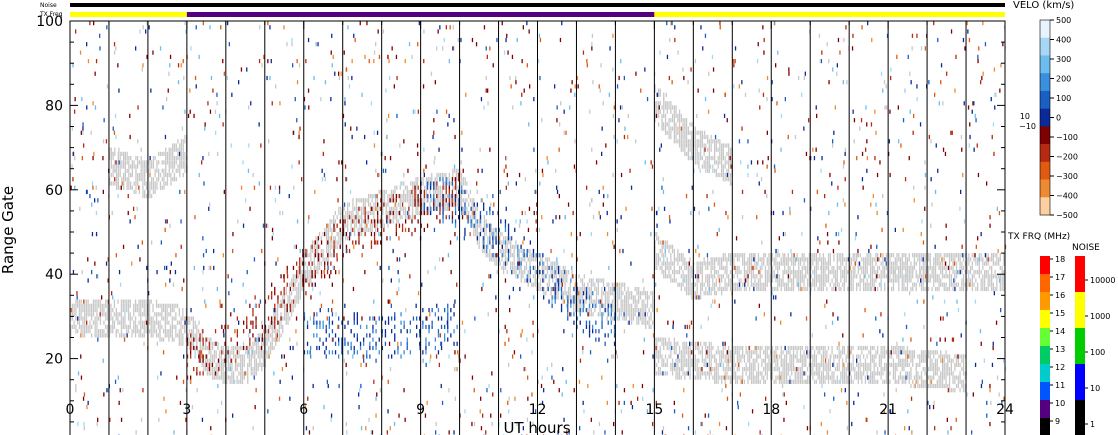  What do you see at coordinates (655, 259) in the screenshot?
I see `data-cell-2076` at bounding box center [655, 259].